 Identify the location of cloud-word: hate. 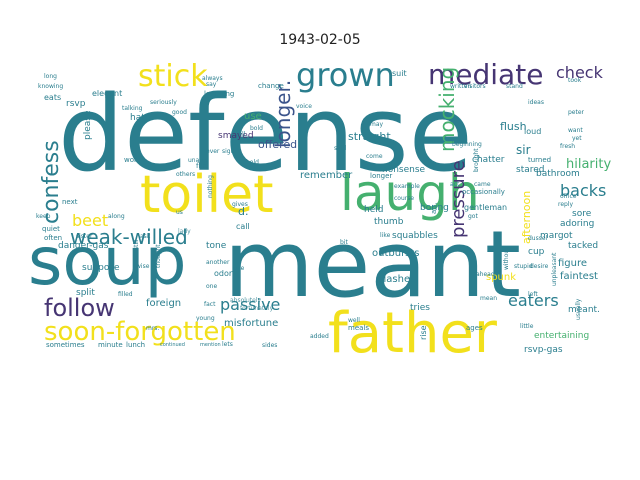
(140, 118).